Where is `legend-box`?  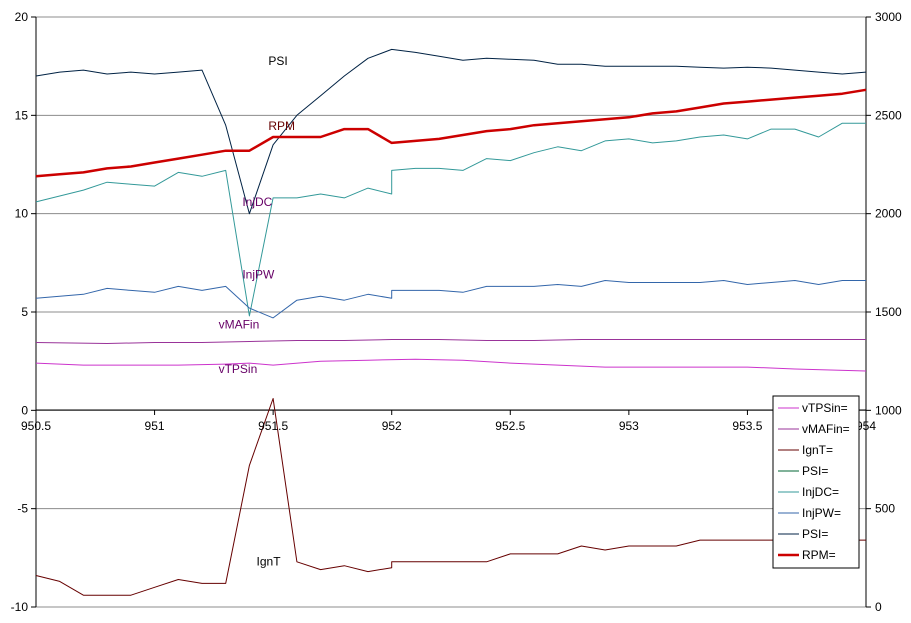
legend-box is located at coordinates (816, 482).